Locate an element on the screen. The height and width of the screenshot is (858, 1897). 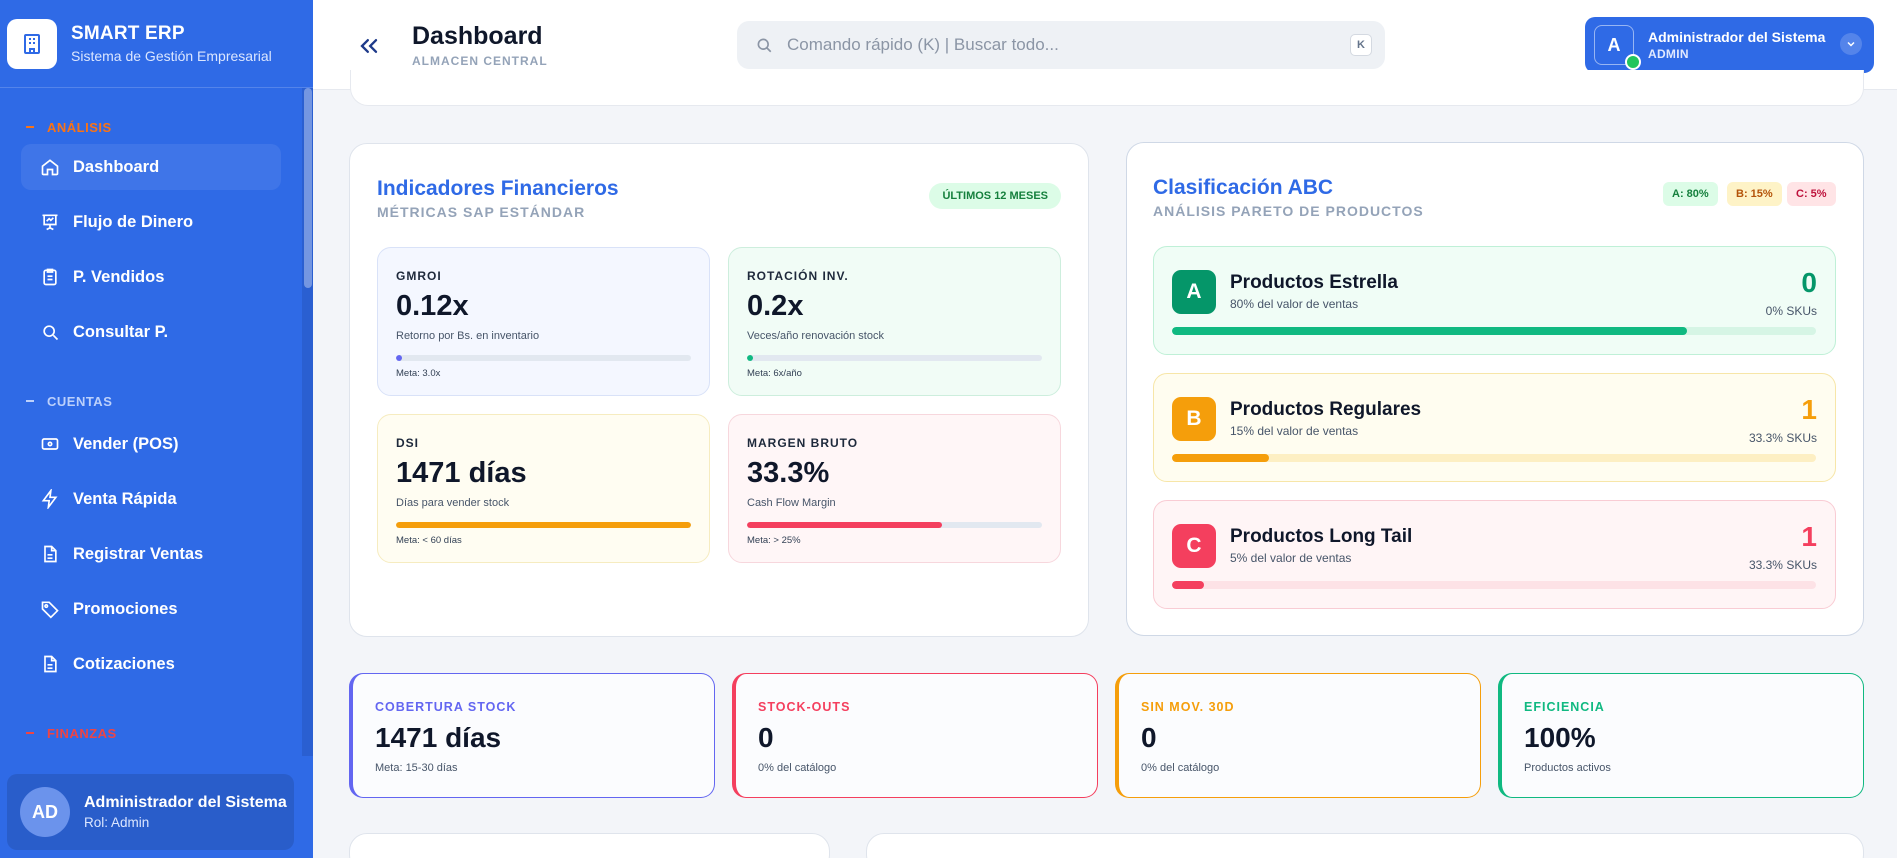
kpi-card-eficiencia: EFICIENCIA 100% Productos activos is located at coordinates (1681, 735).